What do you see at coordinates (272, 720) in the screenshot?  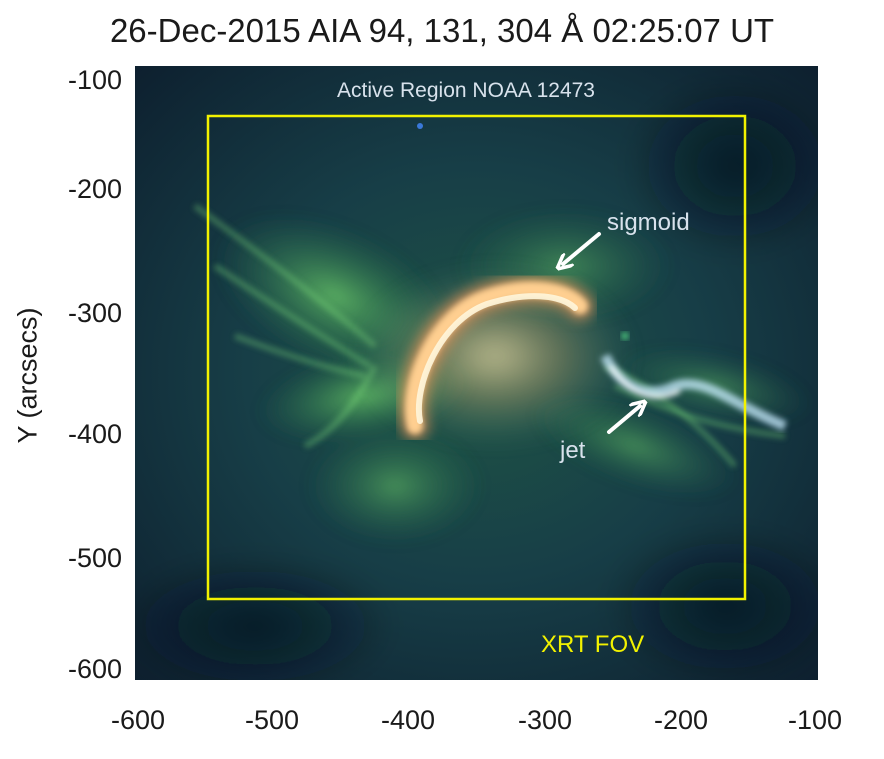 I see `x-tick-label: -500` at bounding box center [272, 720].